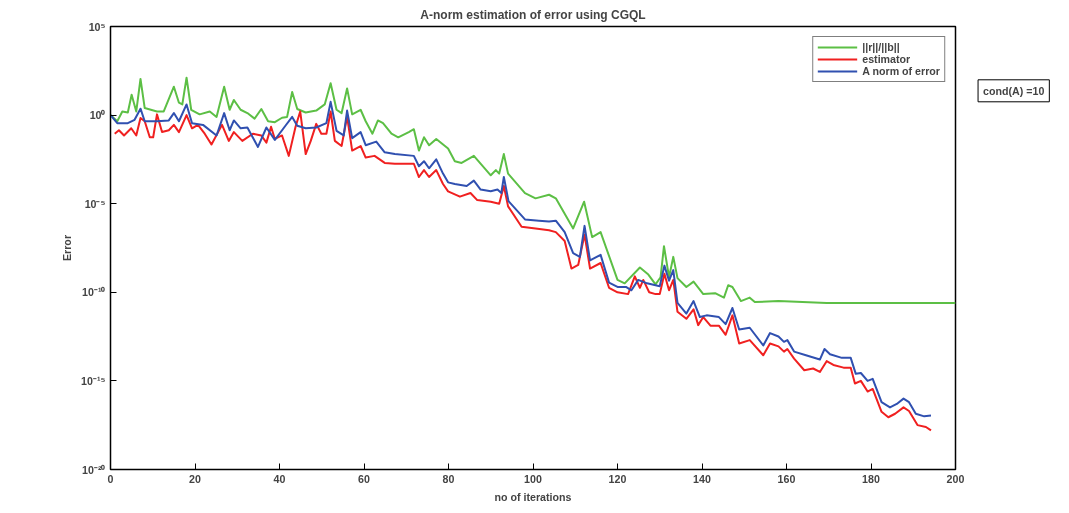 Image resolution: width=1069 pixels, height=513 pixels. I want to click on legend-label: estimator, so click(886, 59).